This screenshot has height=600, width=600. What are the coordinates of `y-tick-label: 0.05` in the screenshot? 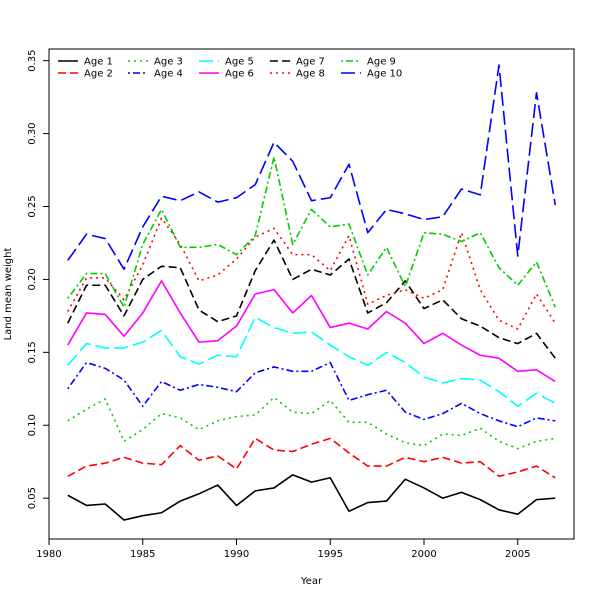 It's located at (32, 498).